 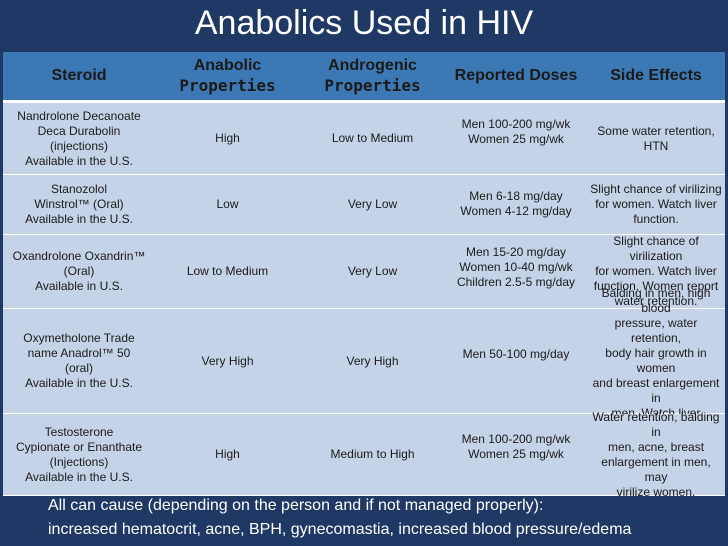 I want to click on header-anabolic: Anabolic Properties, so click(x=227, y=77).